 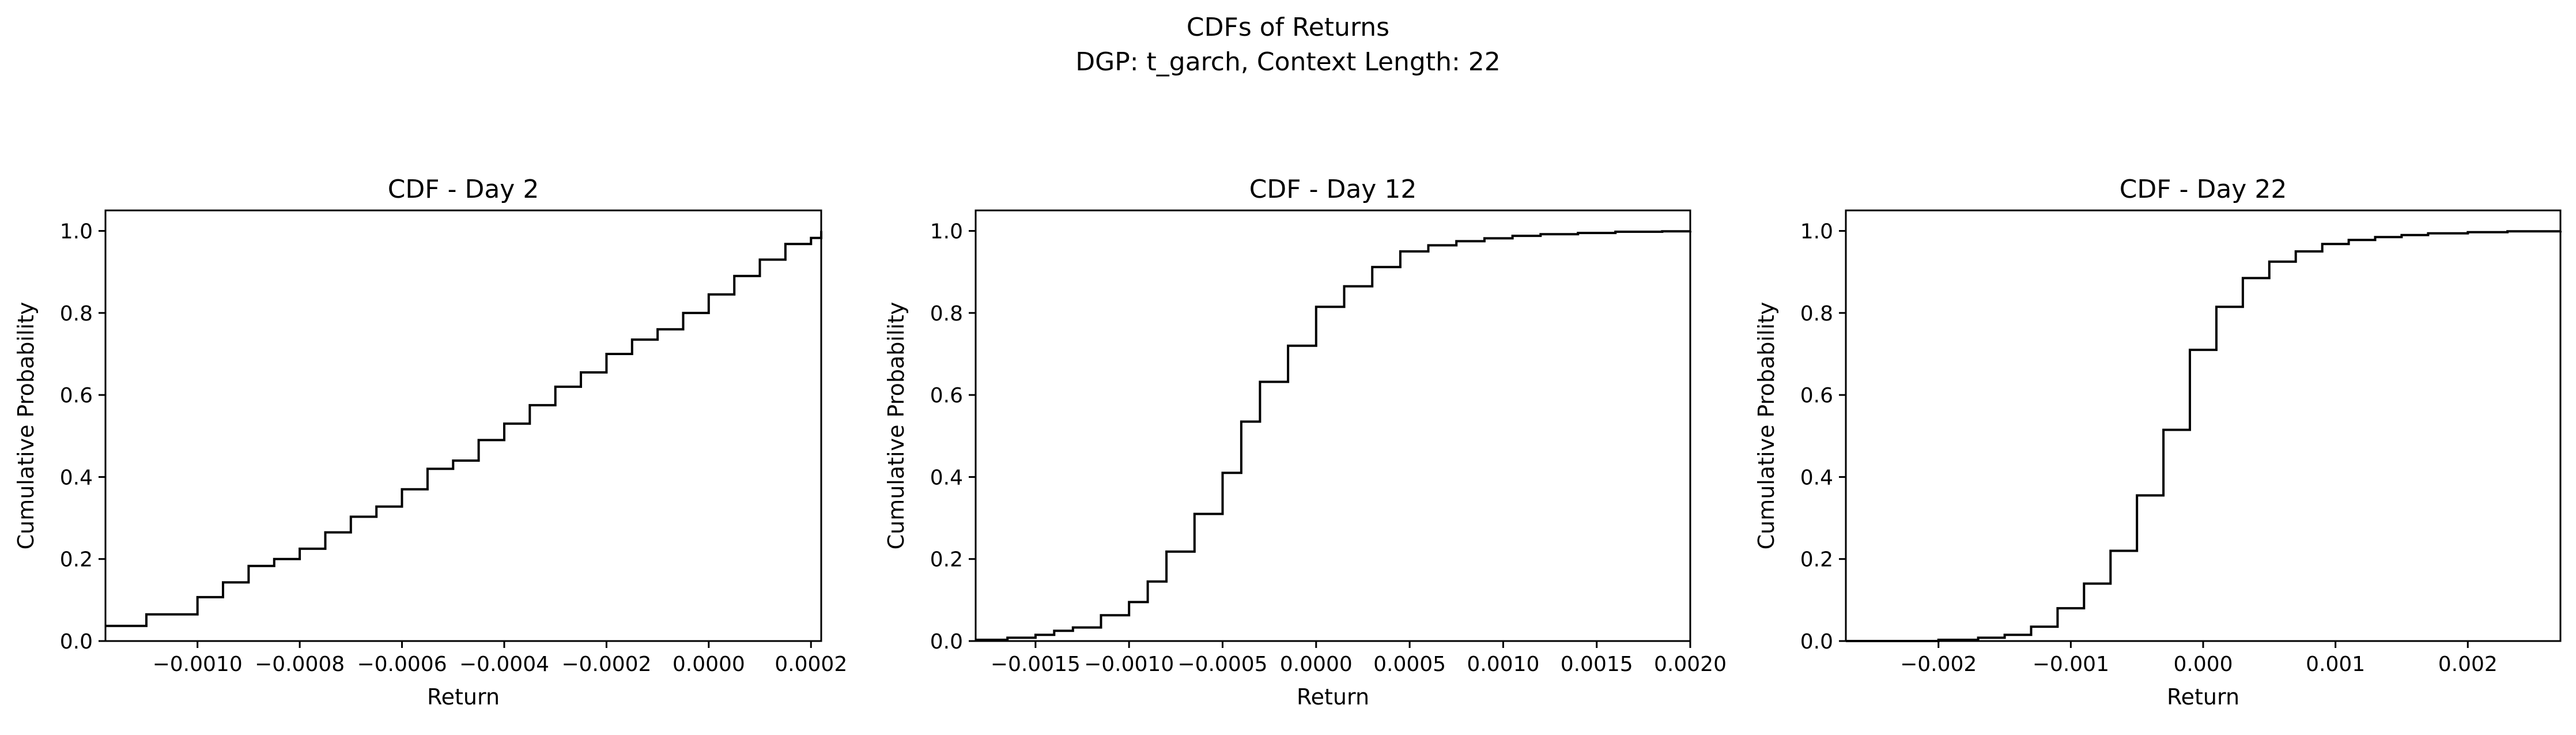 What do you see at coordinates (463, 189) in the screenshot?
I see `subplot-title: CDF - Day 2` at bounding box center [463, 189].